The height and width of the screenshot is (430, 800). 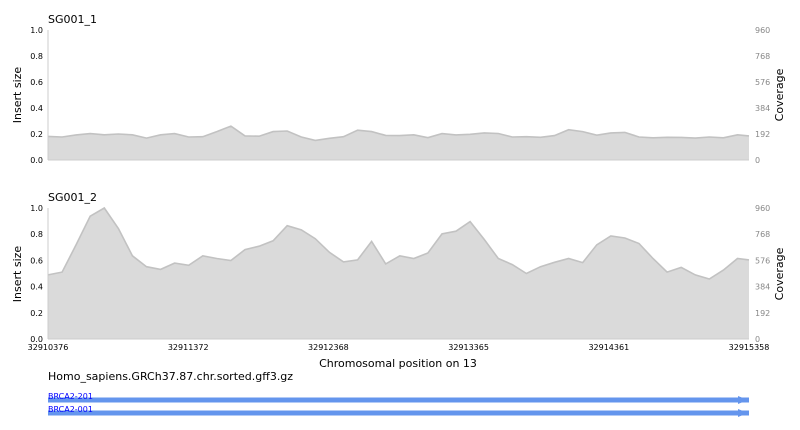 I want to click on feature-label: BRCA2-201, so click(x=70, y=396).